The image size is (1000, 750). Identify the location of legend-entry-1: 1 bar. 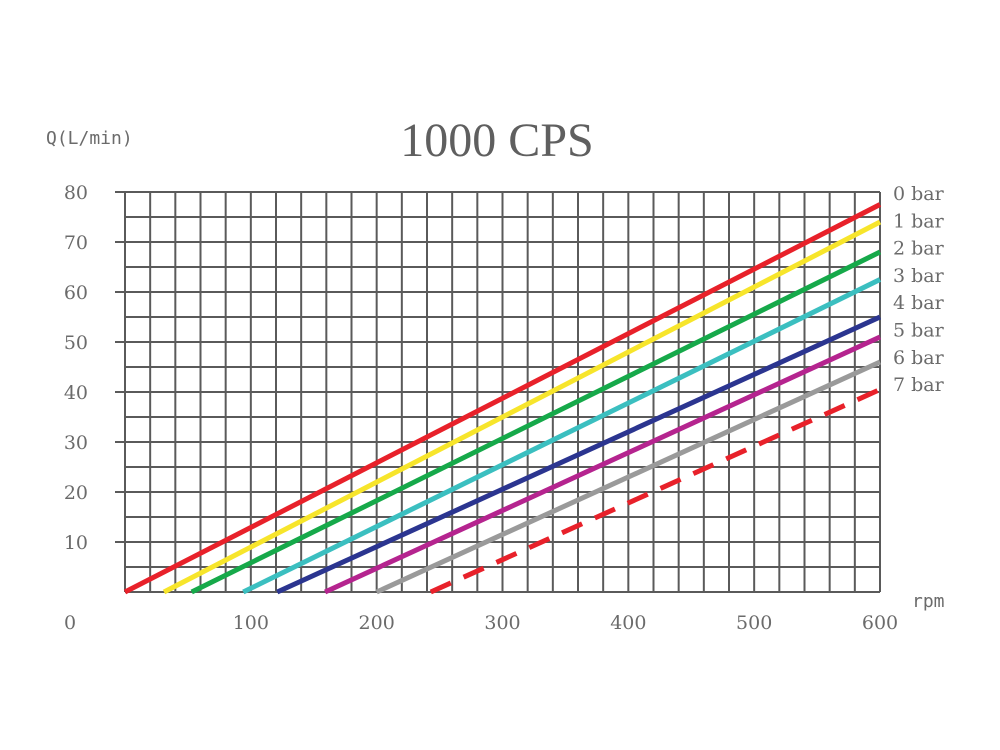
(919, 221).